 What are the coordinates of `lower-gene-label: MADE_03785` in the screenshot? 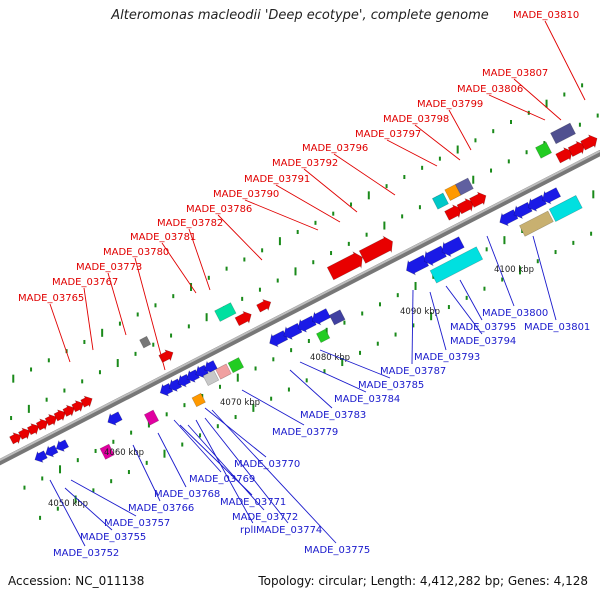 It's located at (391, 385).